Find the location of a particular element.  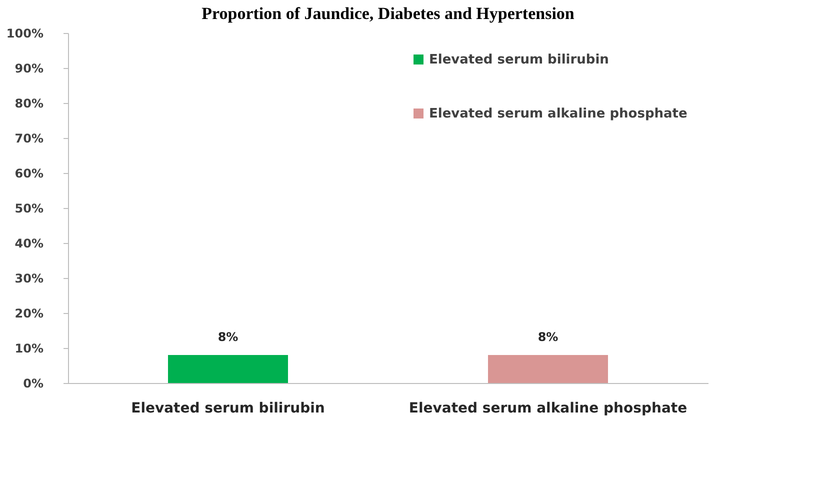

legend-label: Elevated serum alkaline phosphate is located at coordinates (558, 114).